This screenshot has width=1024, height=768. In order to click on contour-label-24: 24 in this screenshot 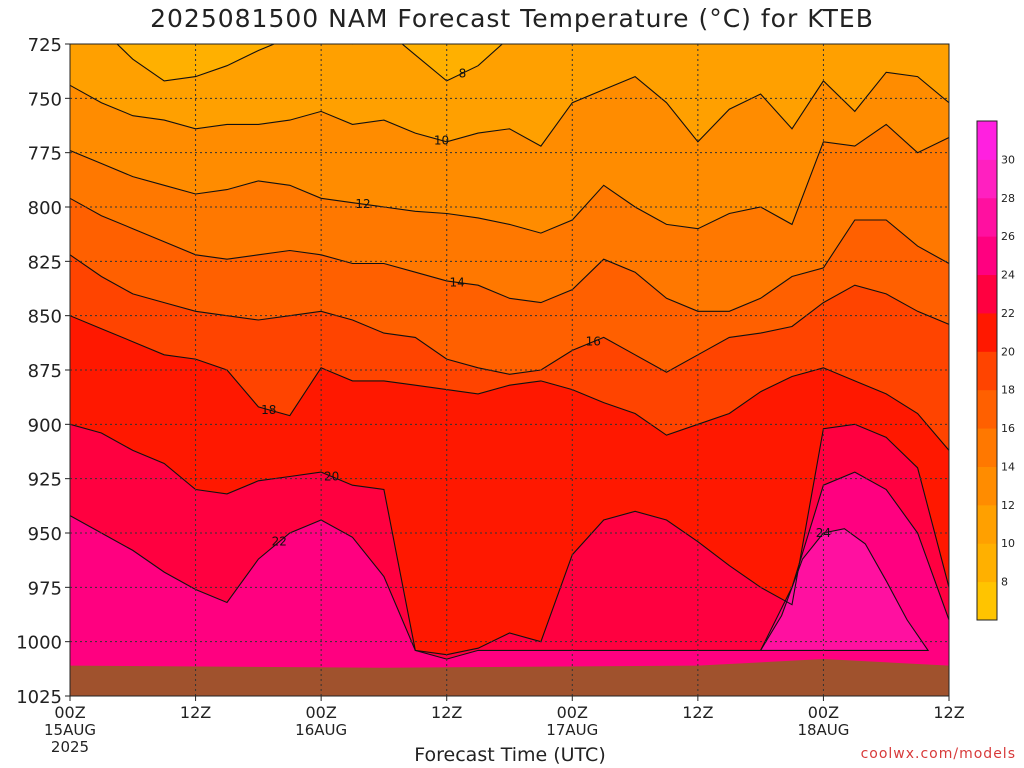, I will do `click(823, 533)`.